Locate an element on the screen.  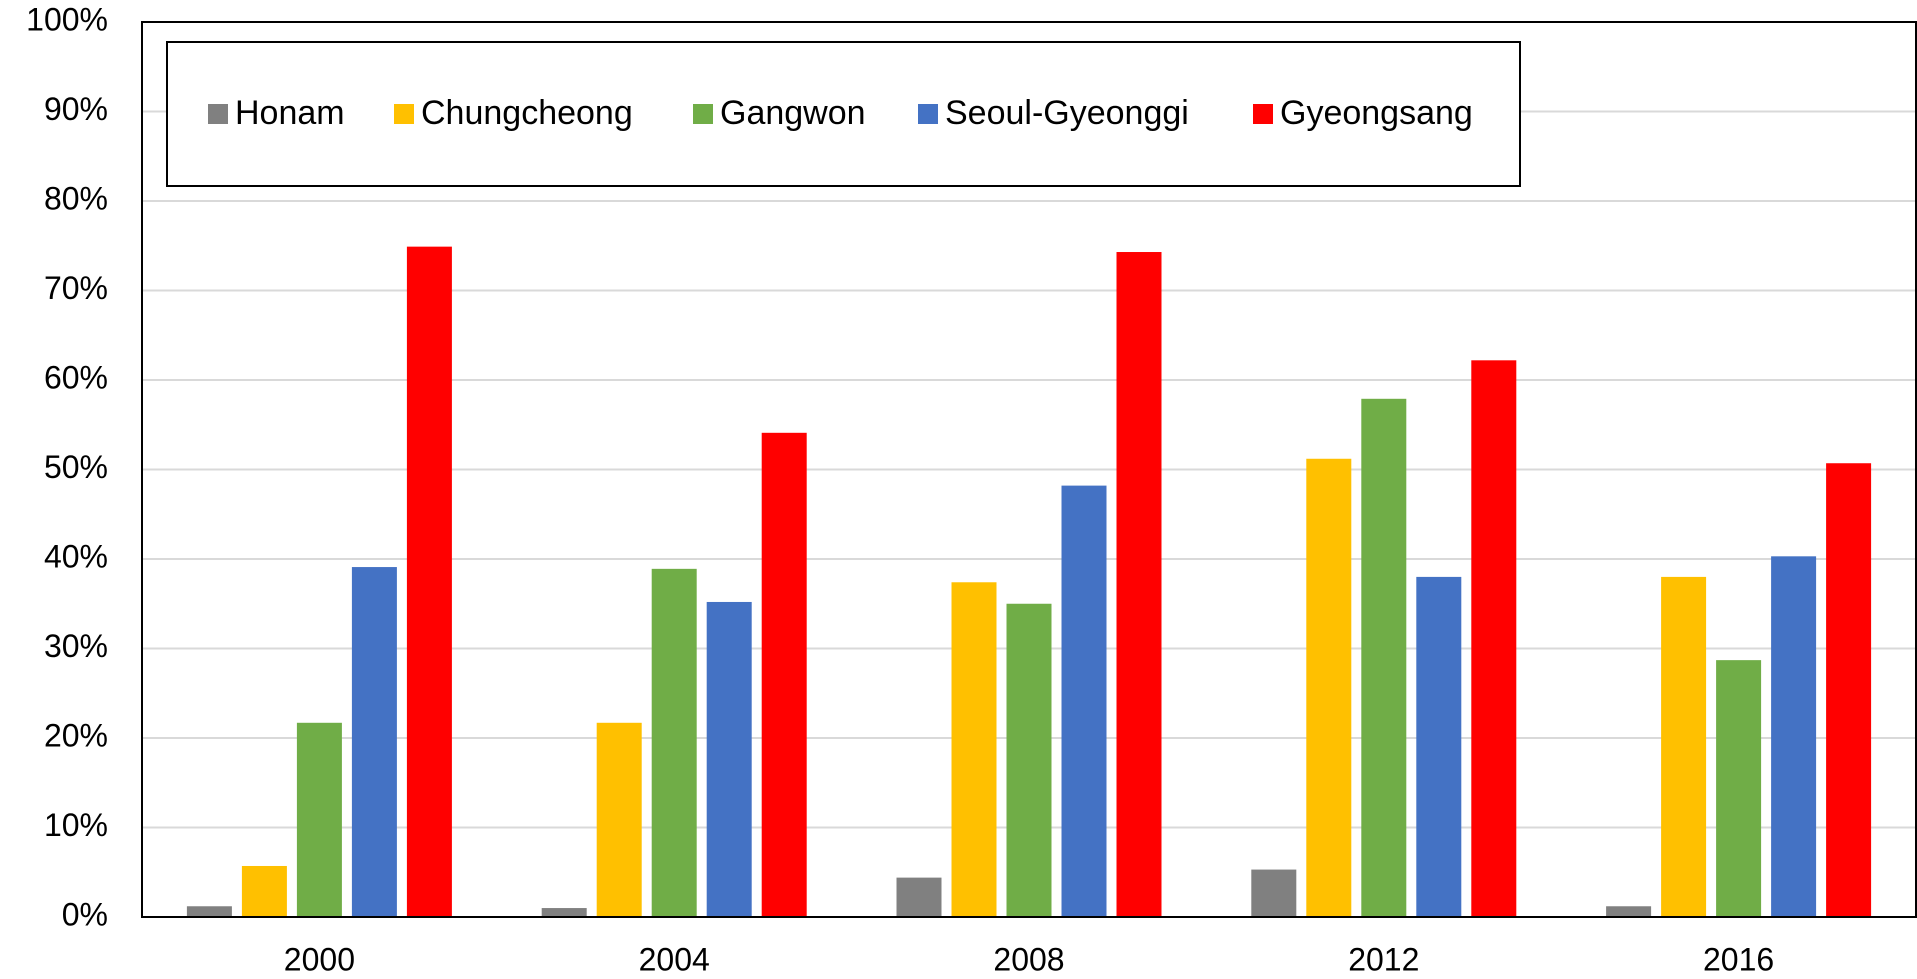
y-tick-label: 60% is located at coordinates (76, 377).